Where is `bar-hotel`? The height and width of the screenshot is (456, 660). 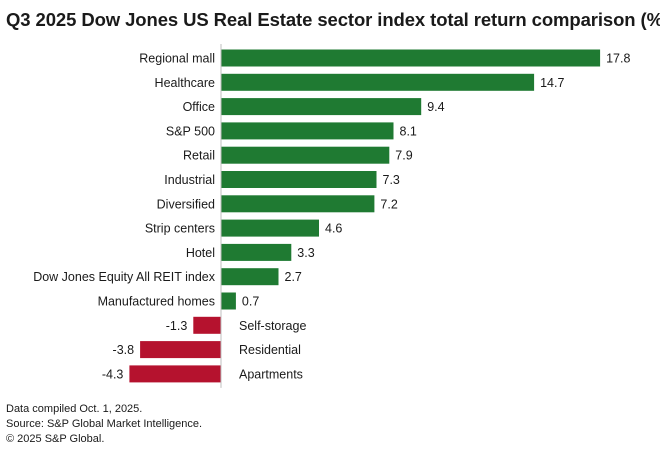 bar-hotel is located at coordinates (256, 252).